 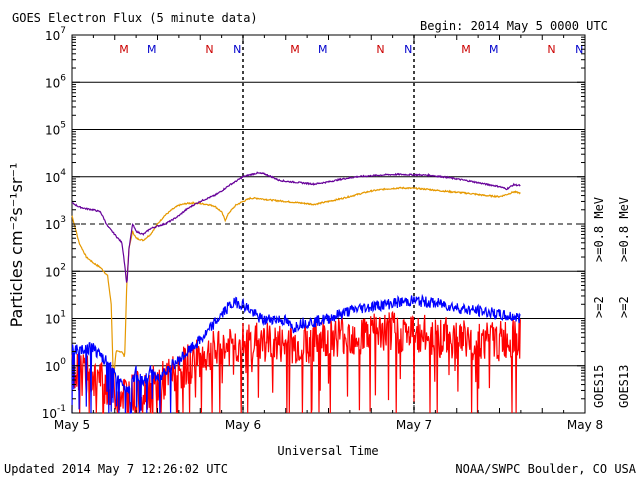 What do you see at coordinates (514, 26) in the screenshot?
I see `begin-time: Begin: 2014 May 5 0000 UTC` at bounding box center [514, 26].